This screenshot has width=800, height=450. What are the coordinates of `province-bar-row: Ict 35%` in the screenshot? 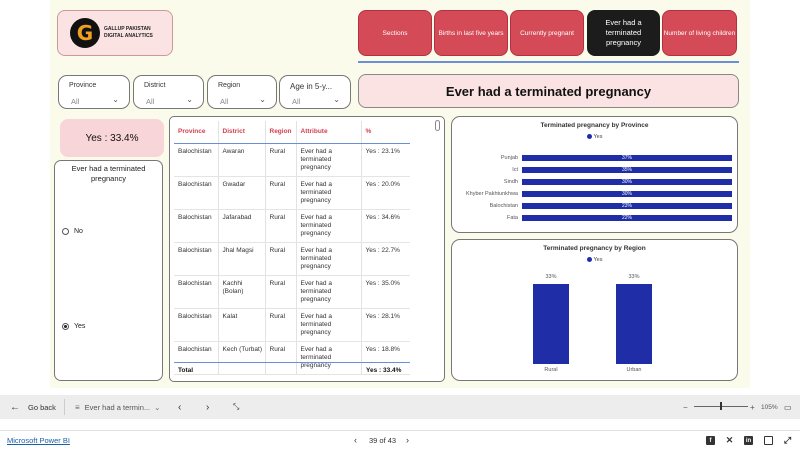 It's located at (594, 170).